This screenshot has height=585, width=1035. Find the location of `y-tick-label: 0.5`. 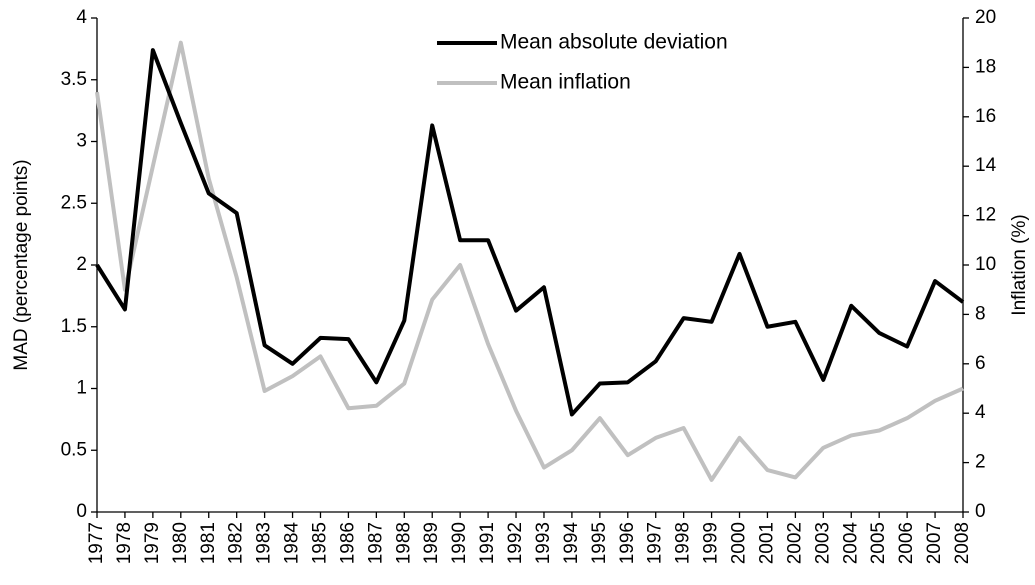

y-tick-label: 0.5 is located at coordinates (74, 449).